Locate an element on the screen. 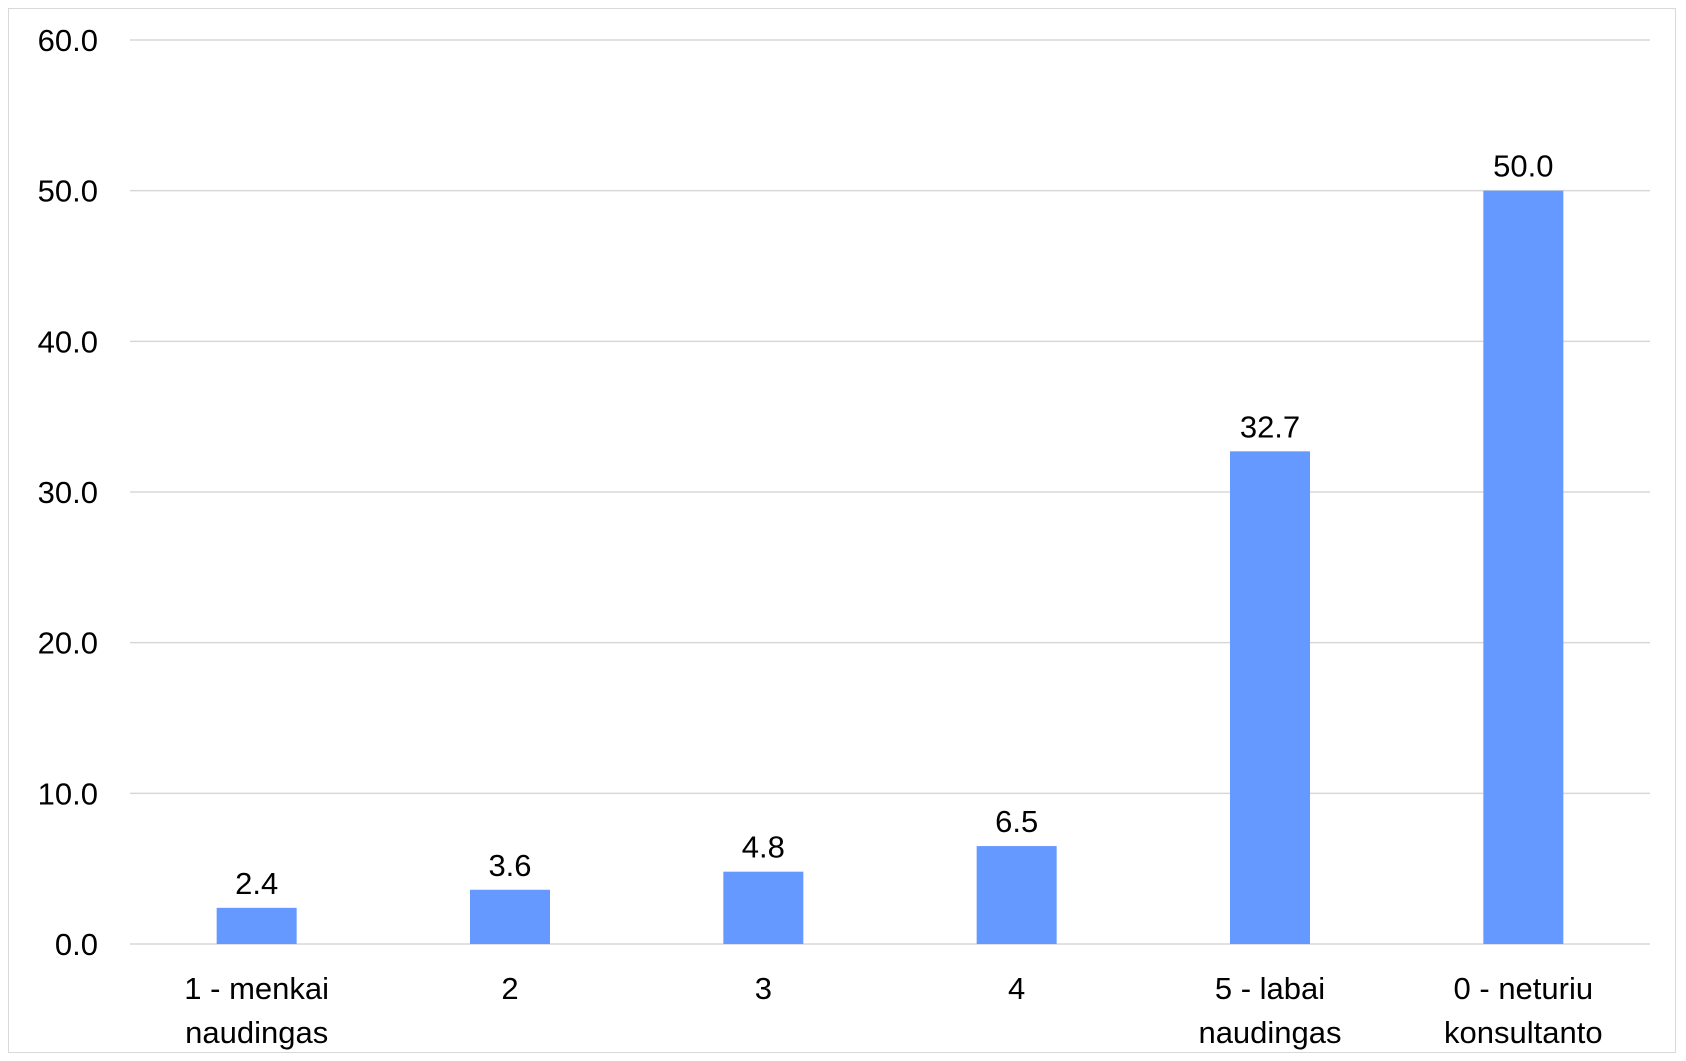 The image size is (1686, 1061). x-category-label-line: 2 is located at coordinates (509, 988).